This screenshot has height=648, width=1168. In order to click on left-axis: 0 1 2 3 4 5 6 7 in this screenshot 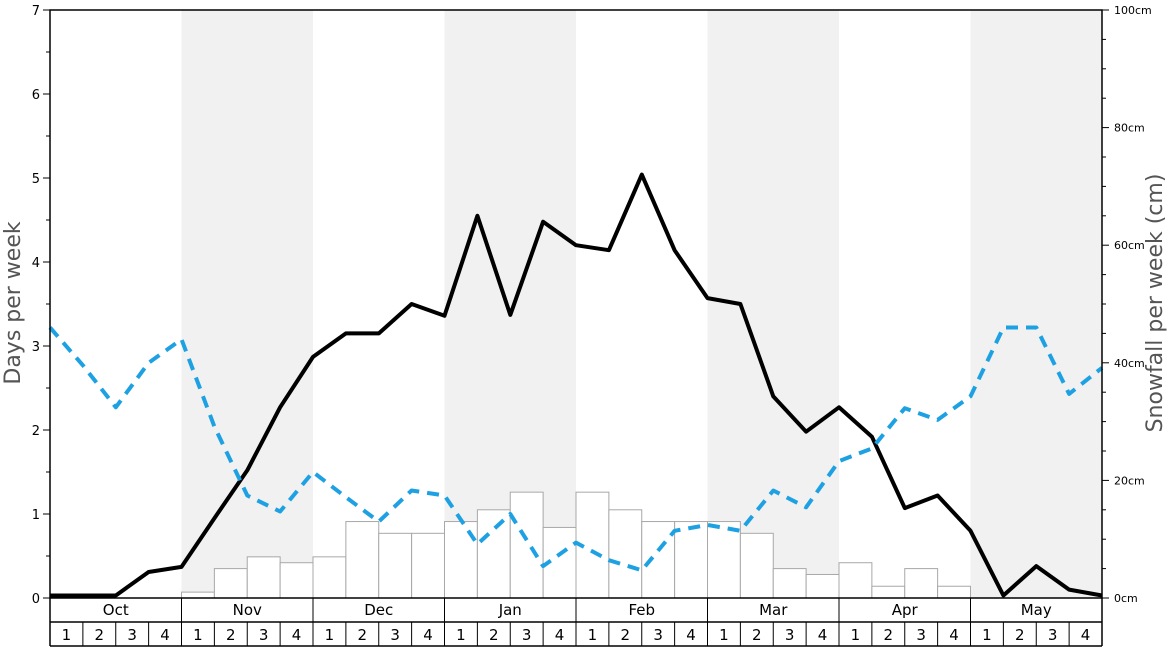, I will do `click(41, 305)`.